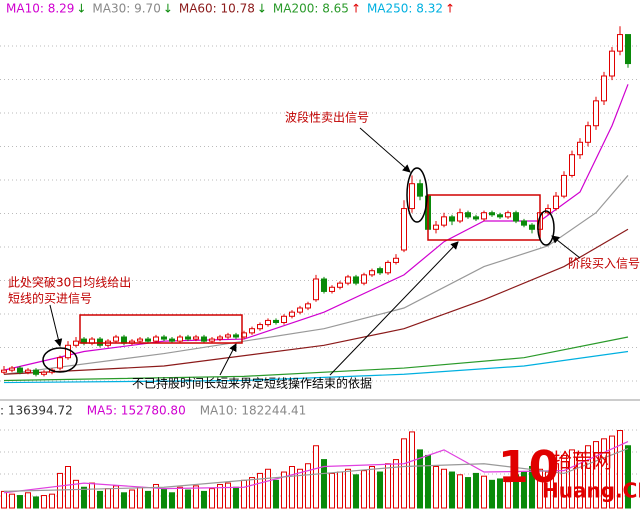  Describe the element at coordinates (136, 411) in the screenshot. I see `legend-label: MA5: 152780.80` at that location.